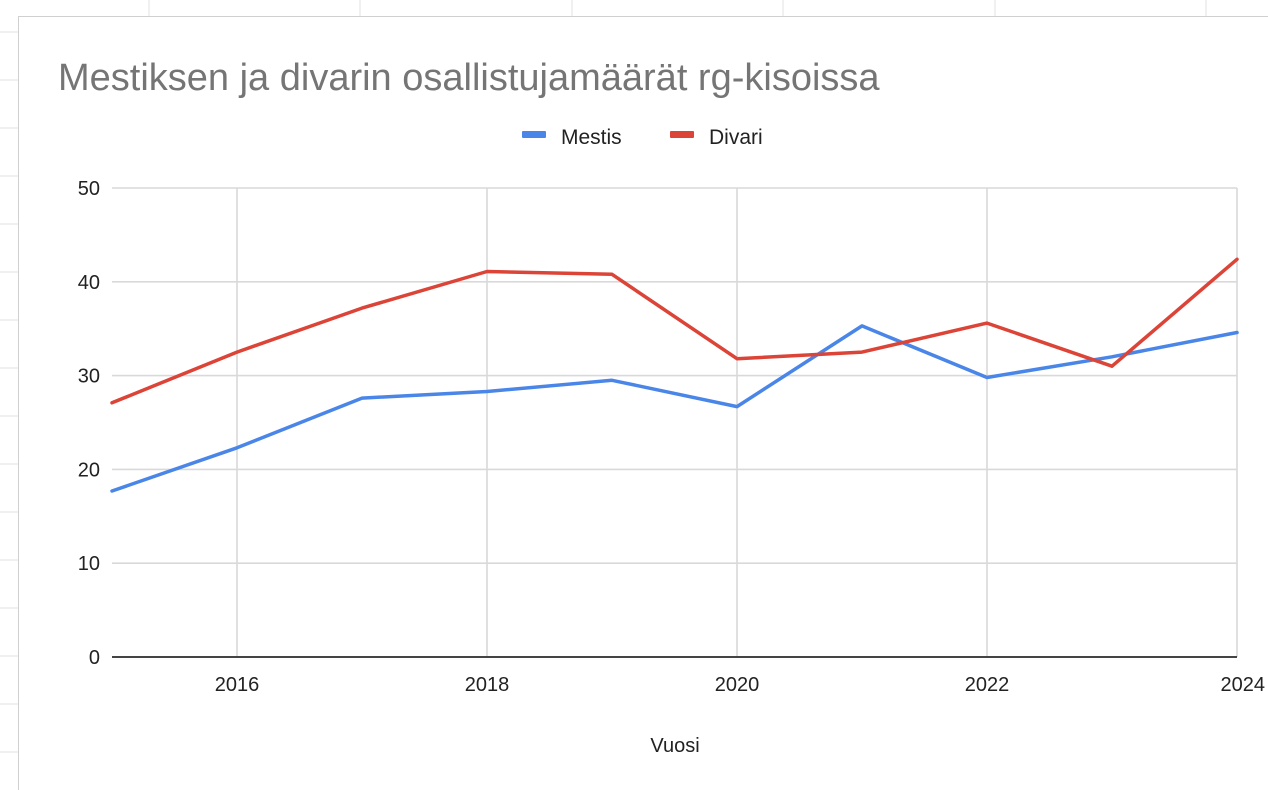 Image resolution: width=1268 pixels, height=790 pixels. Describe the element at coordinates (237, 685) in the screenshot. I see `x-tick-label-2016: 2016` at that location.